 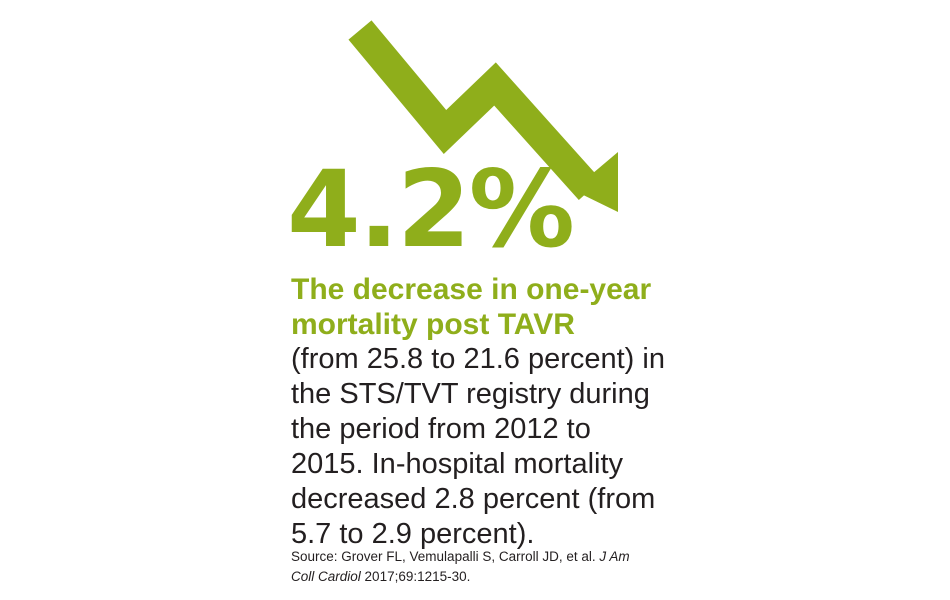 I want to click on stat-value: 4.2%, so click(x=431, y=209).